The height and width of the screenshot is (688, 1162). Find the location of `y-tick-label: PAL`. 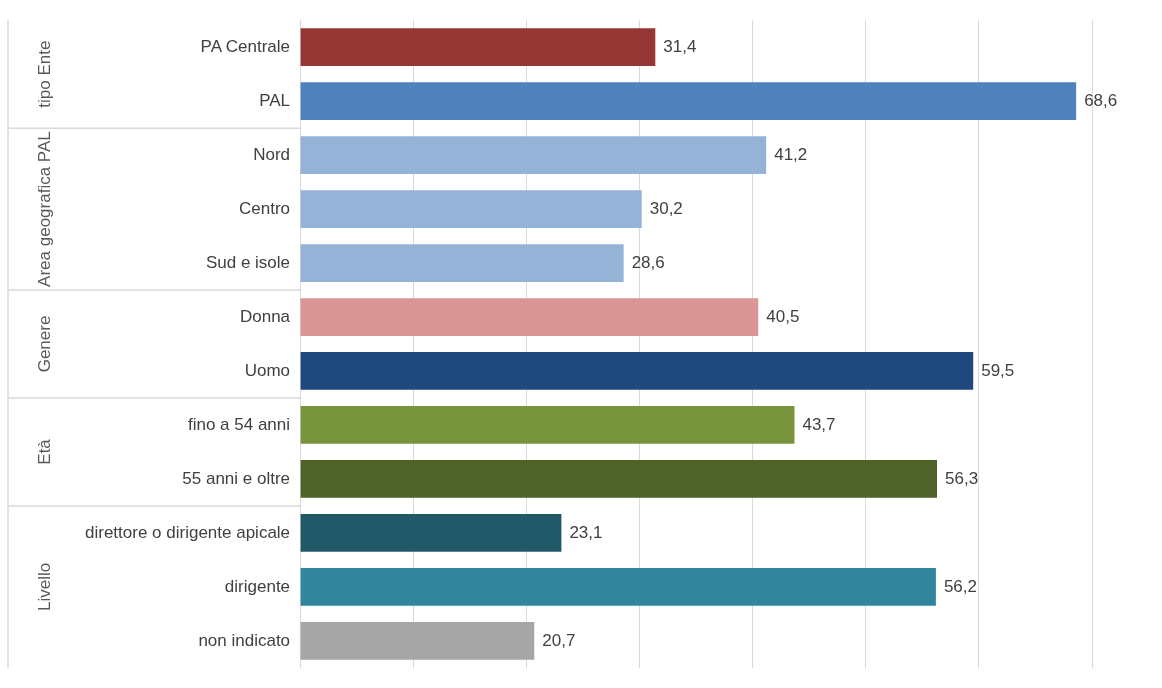

y-tick-label: PAL is located at coordinates (275, 100).